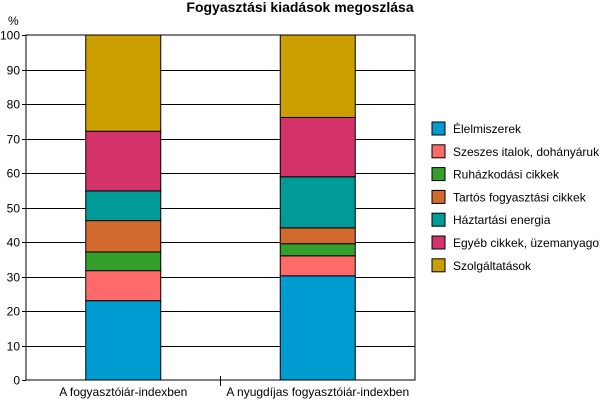 The width and height of the screenshot is (600, 400). I want to click on y-tick-label: 90, so click(14, 71).